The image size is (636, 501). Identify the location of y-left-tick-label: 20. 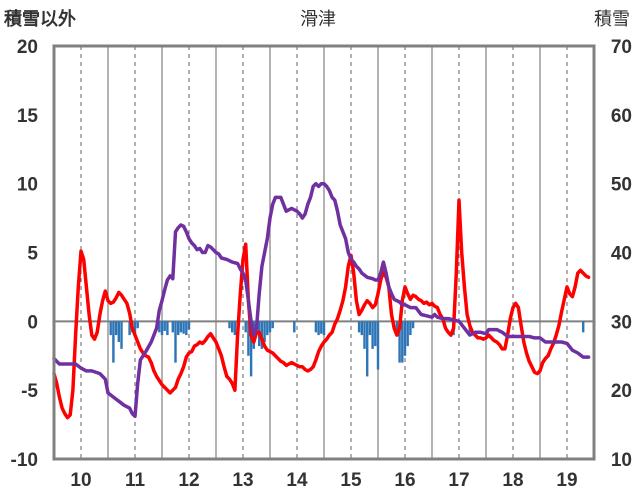
(27, 47).